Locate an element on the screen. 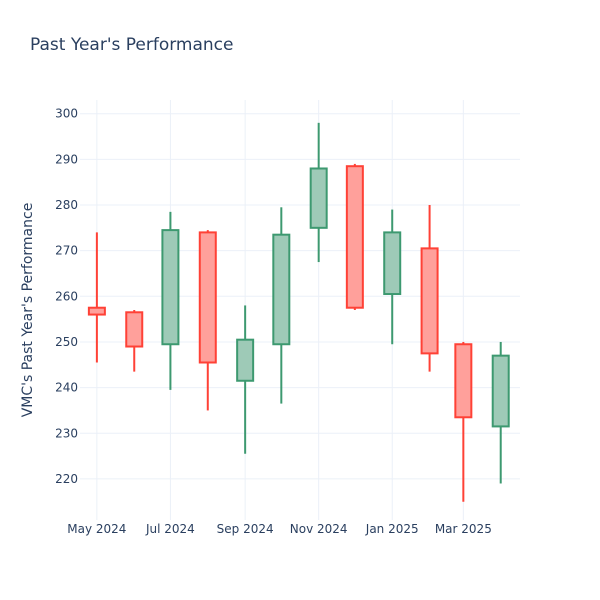  y-tick-label: 270 is located at coordinates (66, 251).